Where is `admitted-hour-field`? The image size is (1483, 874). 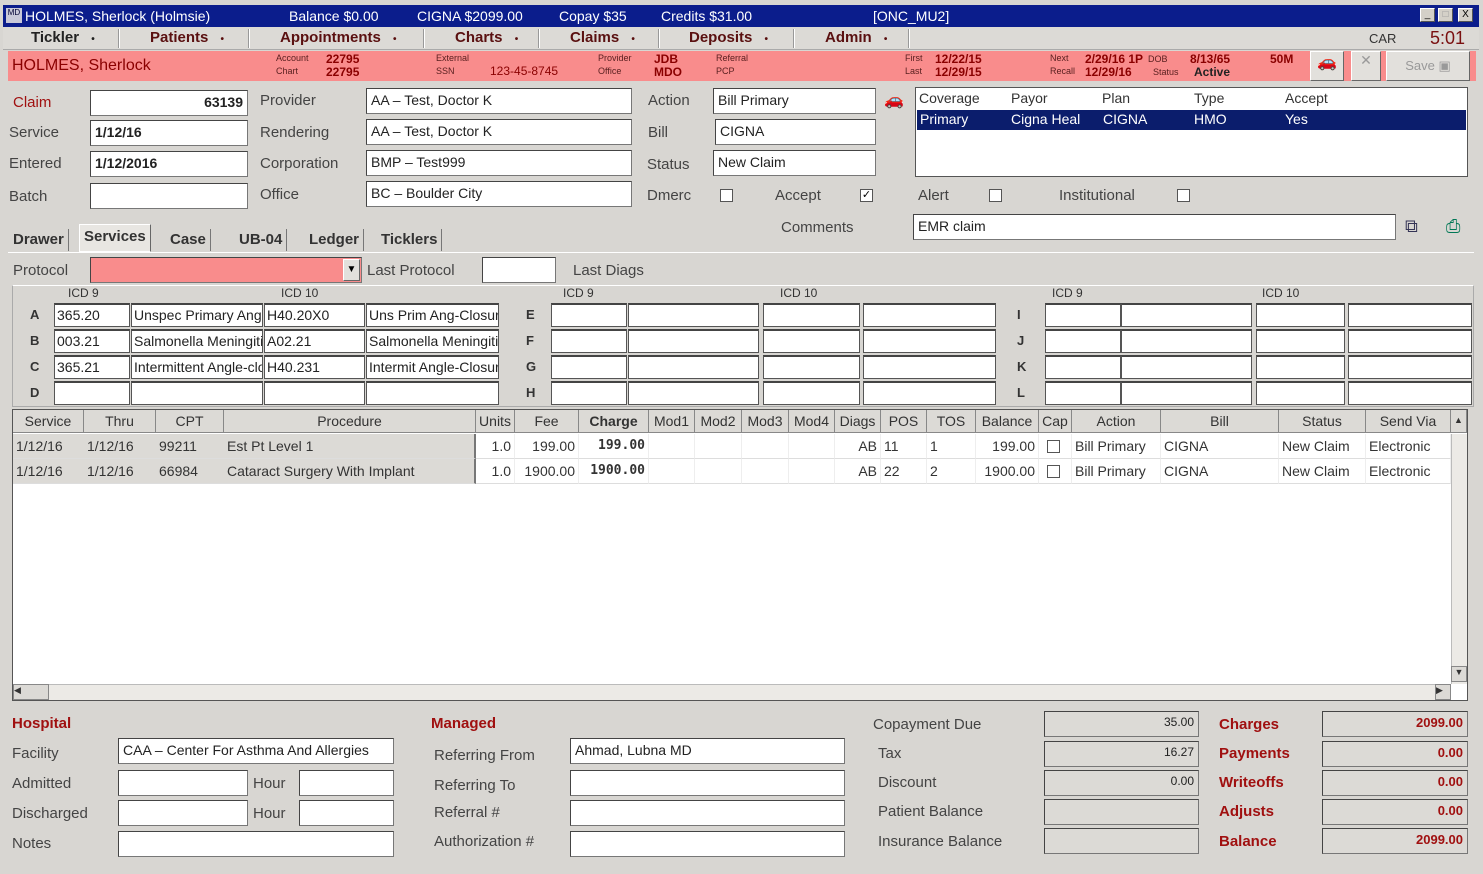 admitted-hour-field is located at coordinates (346, 783).